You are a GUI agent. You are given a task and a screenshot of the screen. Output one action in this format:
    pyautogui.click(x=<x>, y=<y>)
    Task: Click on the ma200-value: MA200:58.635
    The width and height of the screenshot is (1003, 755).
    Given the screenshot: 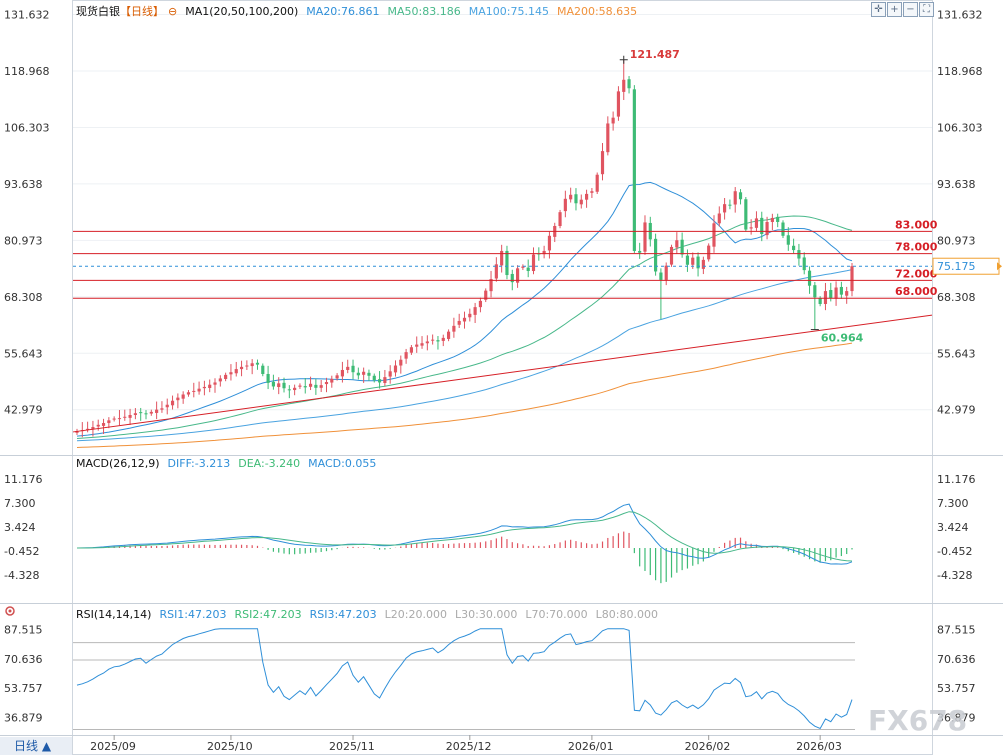 What is the action you would take?
    pyautogui.click(x=597, y=11)
    